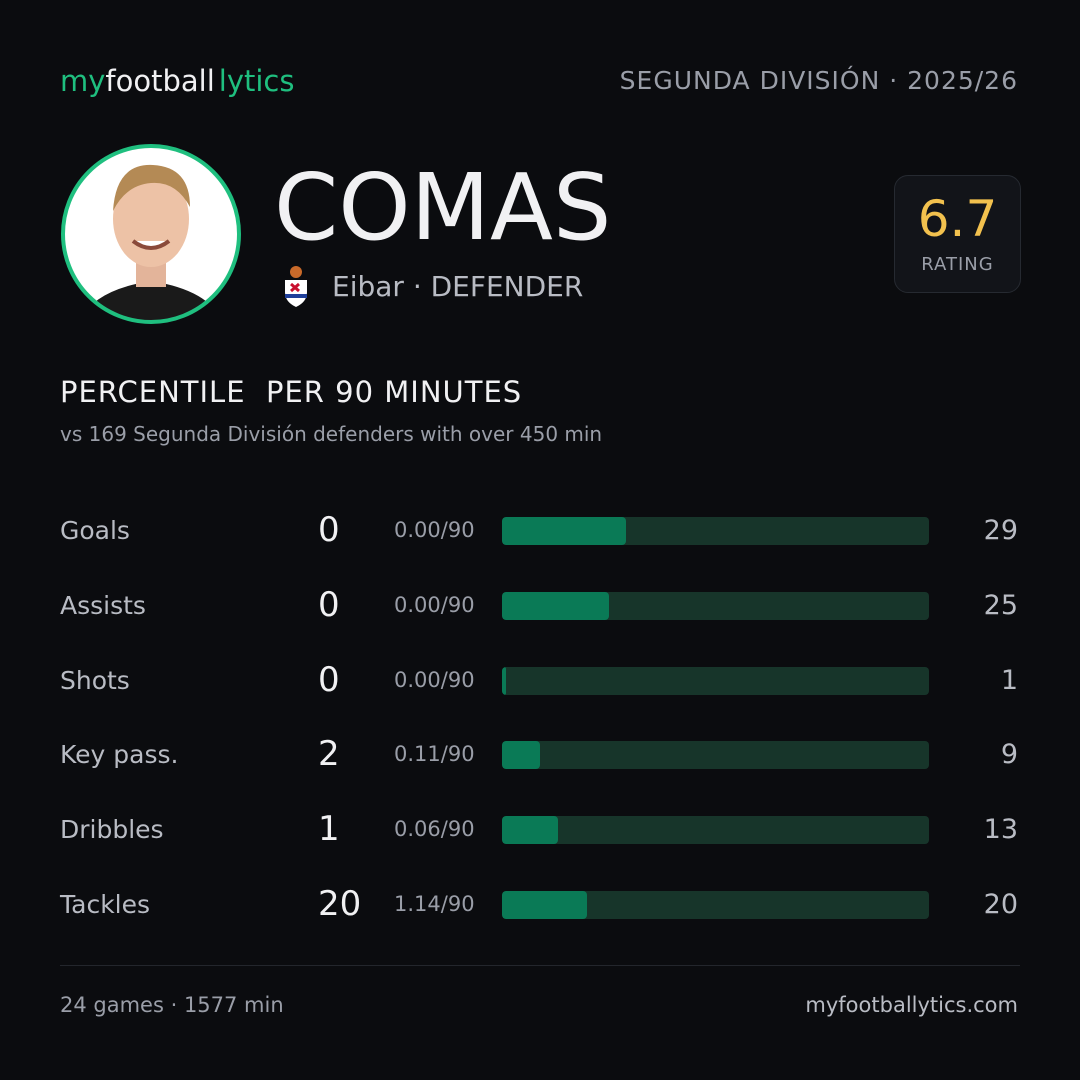 Image resolution: width=1080 pixels, height=1080 pixels. What do you see at coordinates (911, 1005) in the screenshot?
I see `footer-right: myfootballytics.com` at bounding box center [911, 1005].